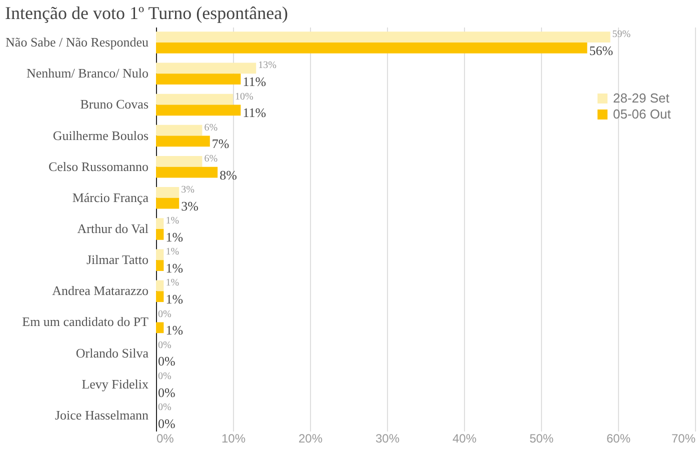 The width and height of the screenshot is (700, 449). Describe the element at coordinates (85, 322) in the screenshot. I see `y-tick-label: Em um candidato do PT` at that location.